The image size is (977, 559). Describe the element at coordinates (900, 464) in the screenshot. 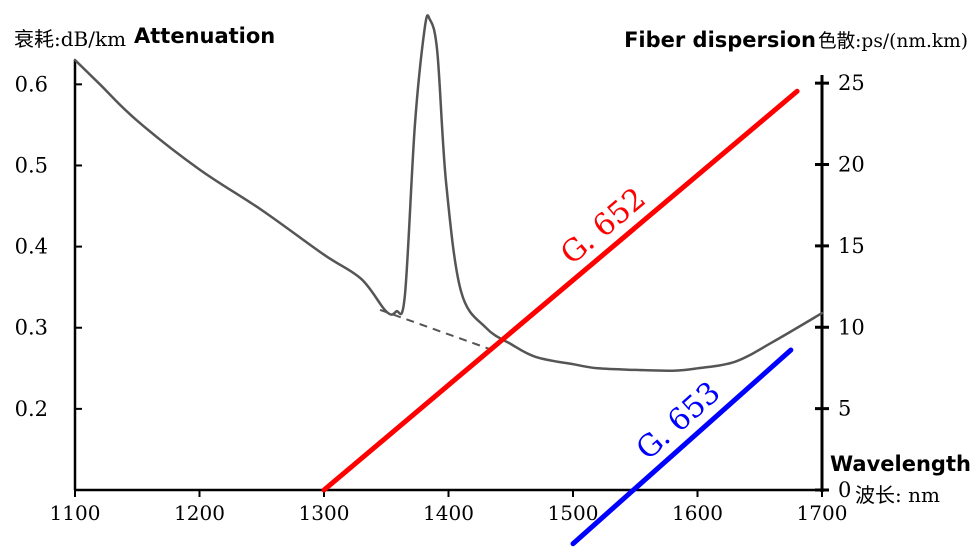

I see `x-axis-label-en: Wavelength` at that location.